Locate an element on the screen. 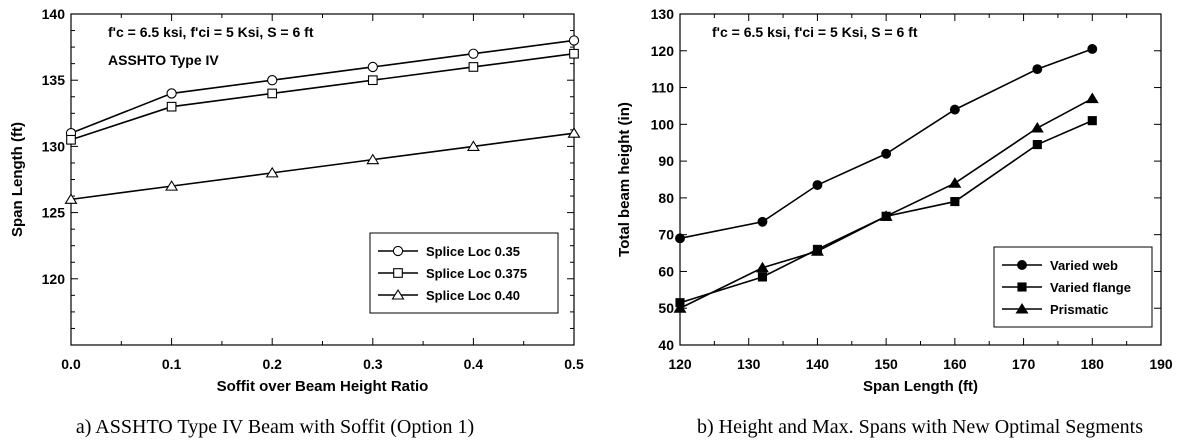  y-axis-label: Span Length (ft) is located at coordinates (17, 179).